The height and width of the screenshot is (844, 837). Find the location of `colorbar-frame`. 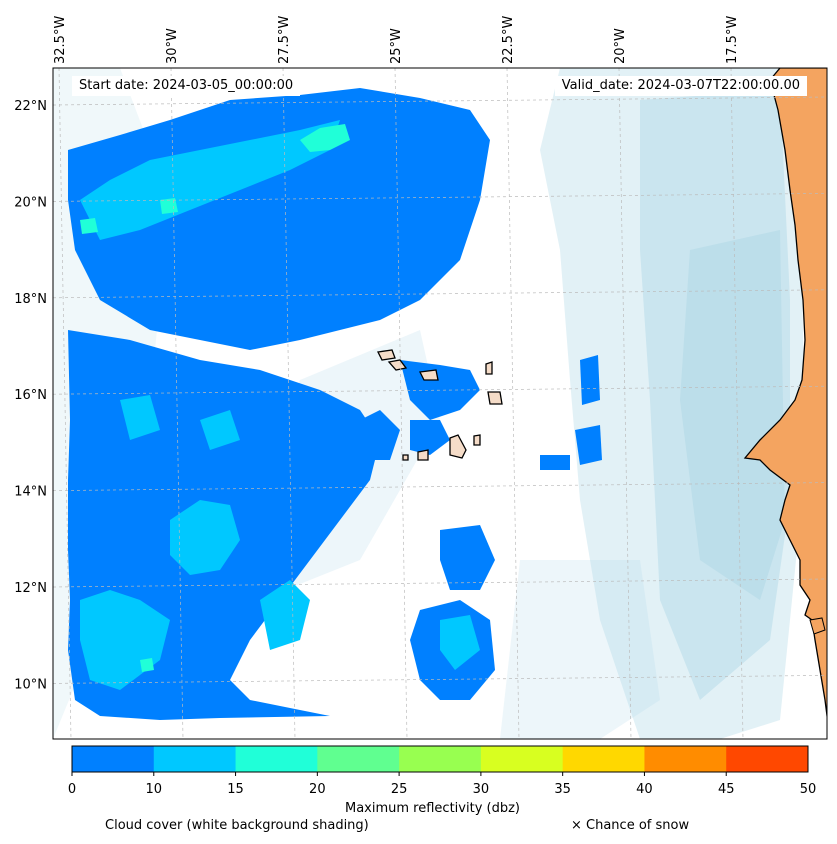

colorbar-frame is located at coordinates (440, 759).